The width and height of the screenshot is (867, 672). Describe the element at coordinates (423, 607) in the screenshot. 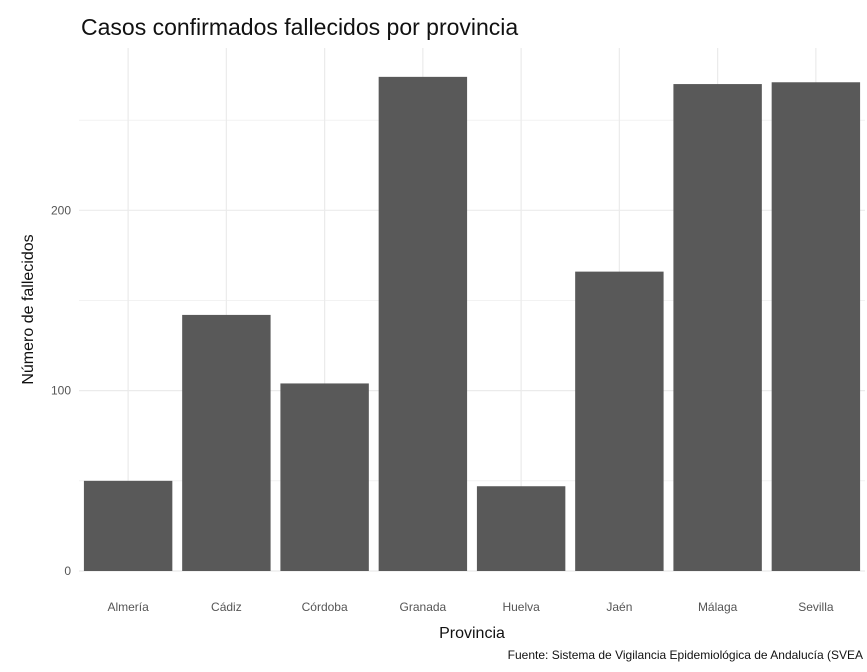

I see `x-tick-label: Granada` at that location.